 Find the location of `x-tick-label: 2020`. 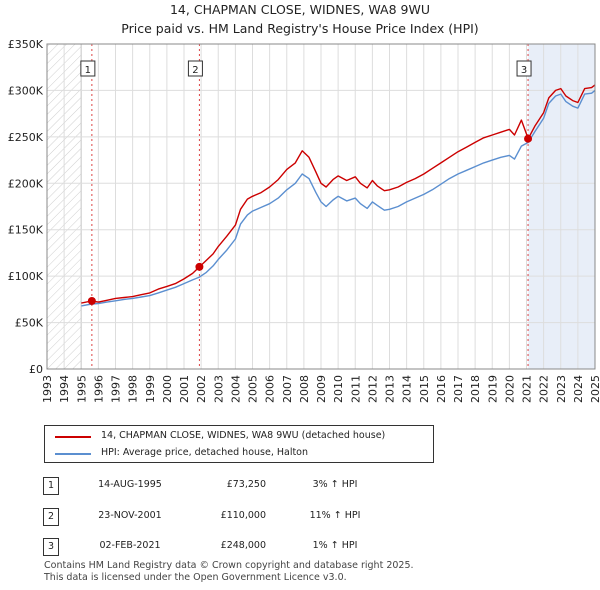

x-tick-label: 2020 is located at coordinates (509, 389).